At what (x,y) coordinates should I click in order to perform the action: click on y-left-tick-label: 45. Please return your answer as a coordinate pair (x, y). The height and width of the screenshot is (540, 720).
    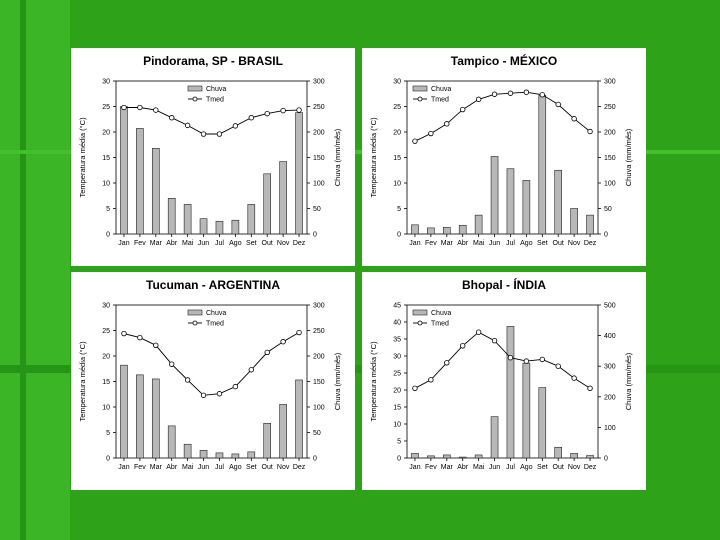
    Looking at the image, I should click on (397, 306).